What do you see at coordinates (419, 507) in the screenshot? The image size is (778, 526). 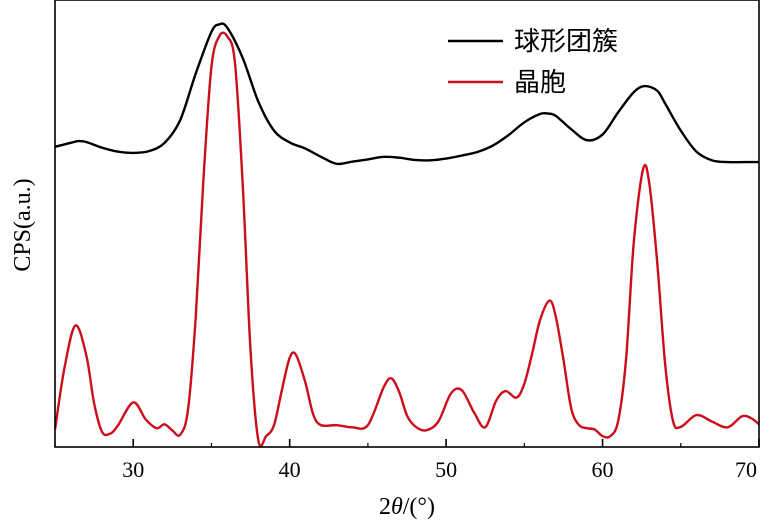 I see `x-axis-label-suffix: /(°)` at bounding box center [419, 507].